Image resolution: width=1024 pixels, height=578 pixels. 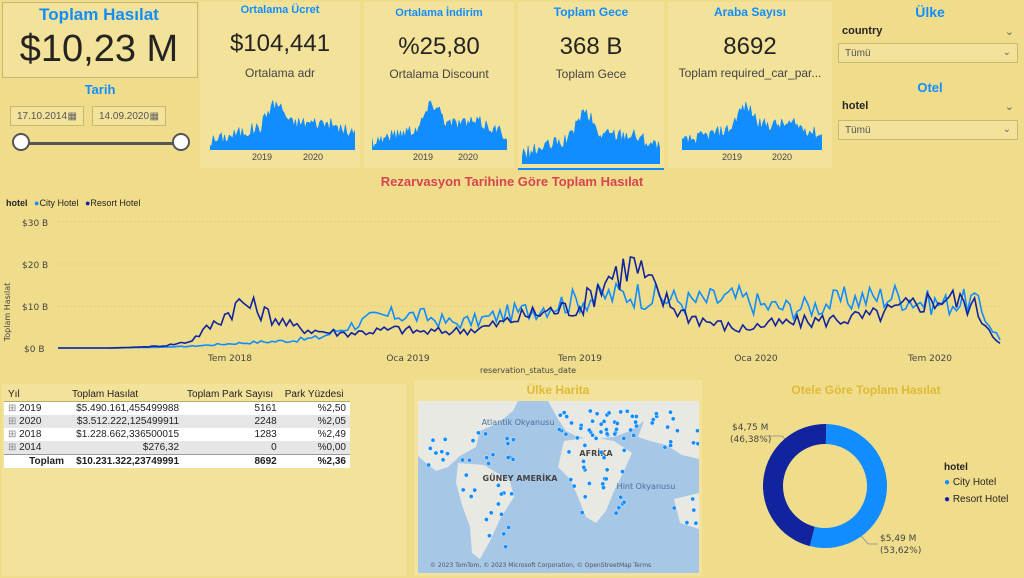 I want to click on table-row: ⊞ 2020 $3.512.222,125499911 2248 %2,05, so click(x=177, y=421).